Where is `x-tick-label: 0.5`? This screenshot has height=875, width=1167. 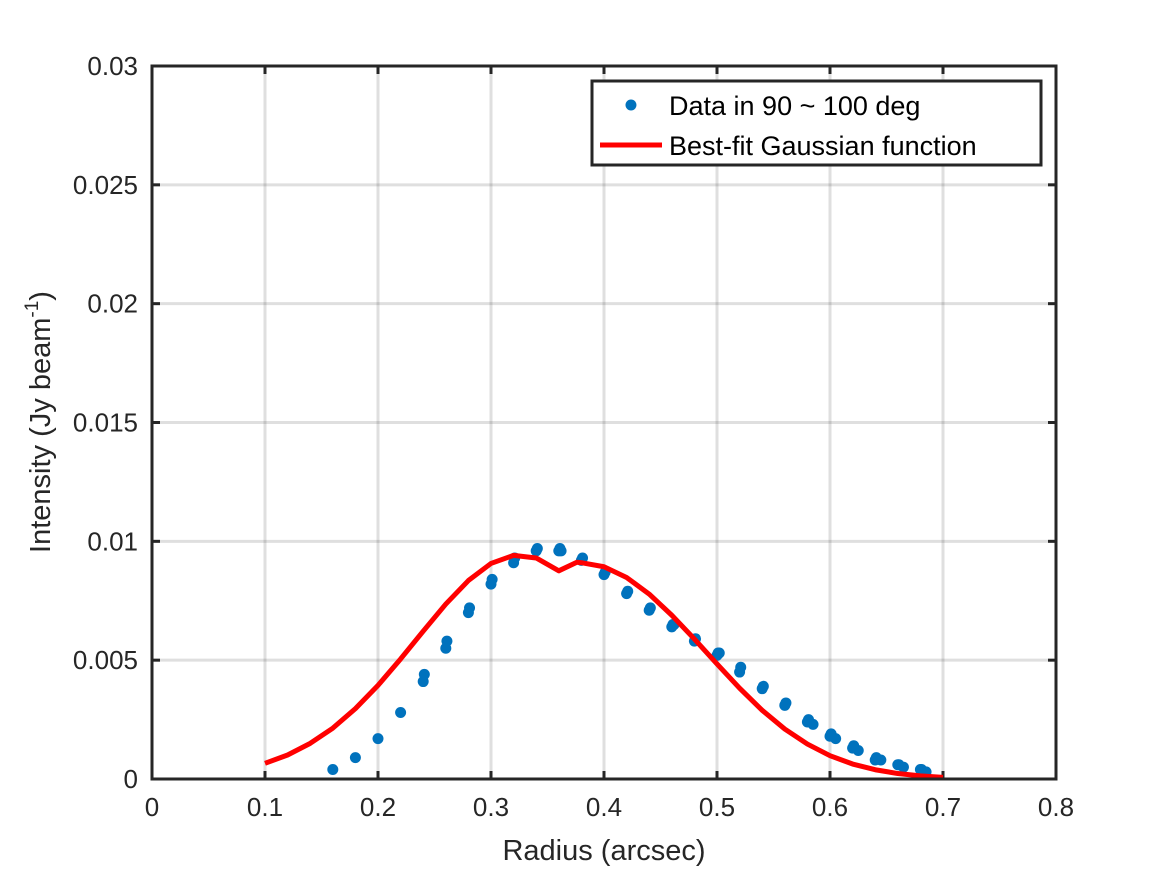
x-tick-label: 0.5 is located at coordinates (717, 807).